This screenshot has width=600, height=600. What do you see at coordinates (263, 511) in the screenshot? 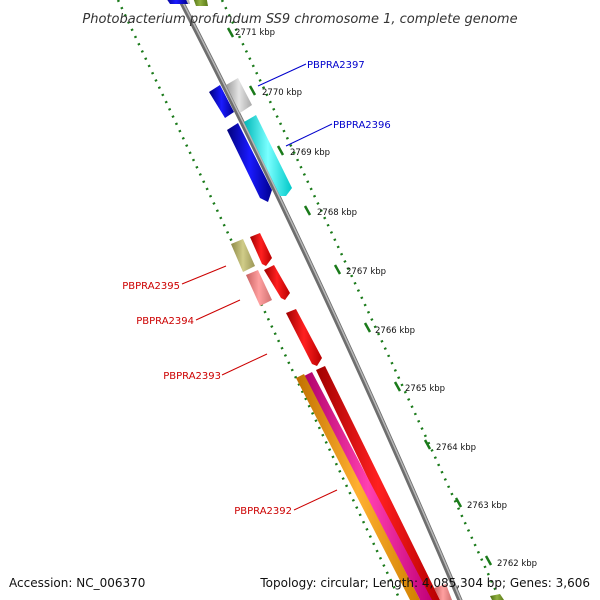
I see `gene-label-pbpra2392: PBPRA2392` at bounding box center [263, 511].